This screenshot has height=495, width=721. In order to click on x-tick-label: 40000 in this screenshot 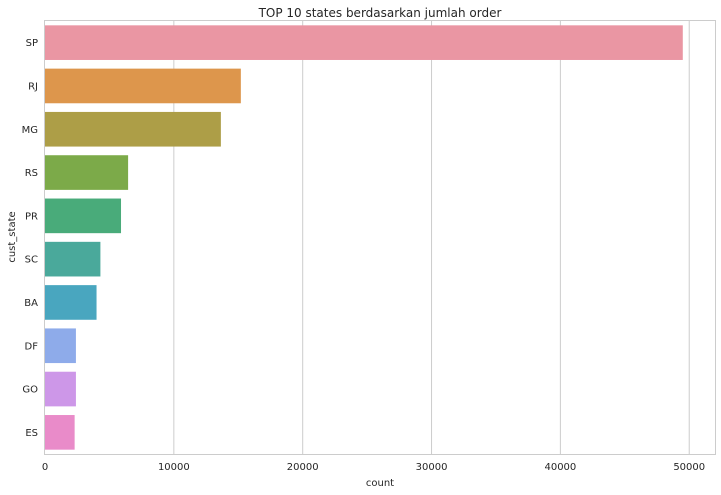, I will do `click(560, 467)`.